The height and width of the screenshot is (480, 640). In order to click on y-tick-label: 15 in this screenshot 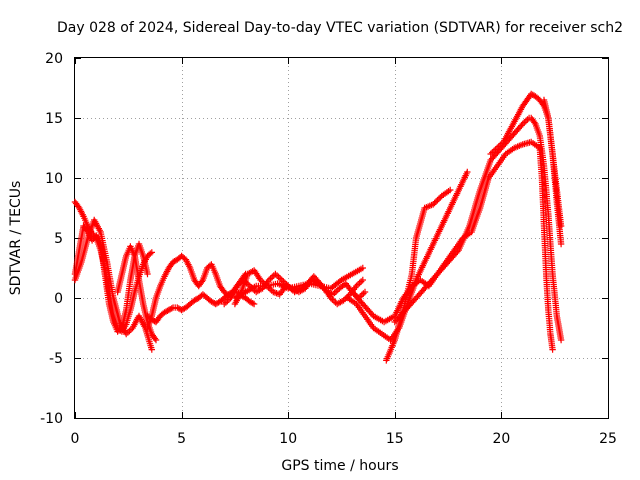, I will do `click(54, 119)`.